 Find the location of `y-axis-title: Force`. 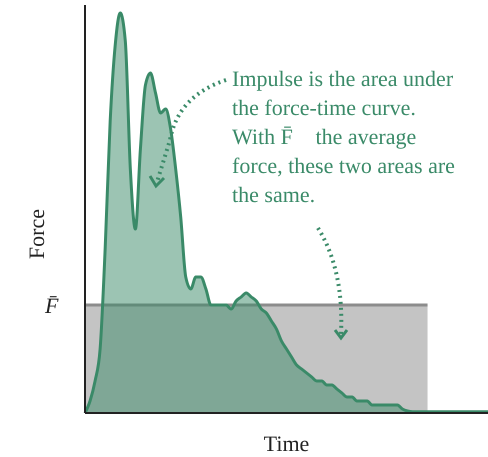

y-axis-title: Force is located at coordinates (36, 234).